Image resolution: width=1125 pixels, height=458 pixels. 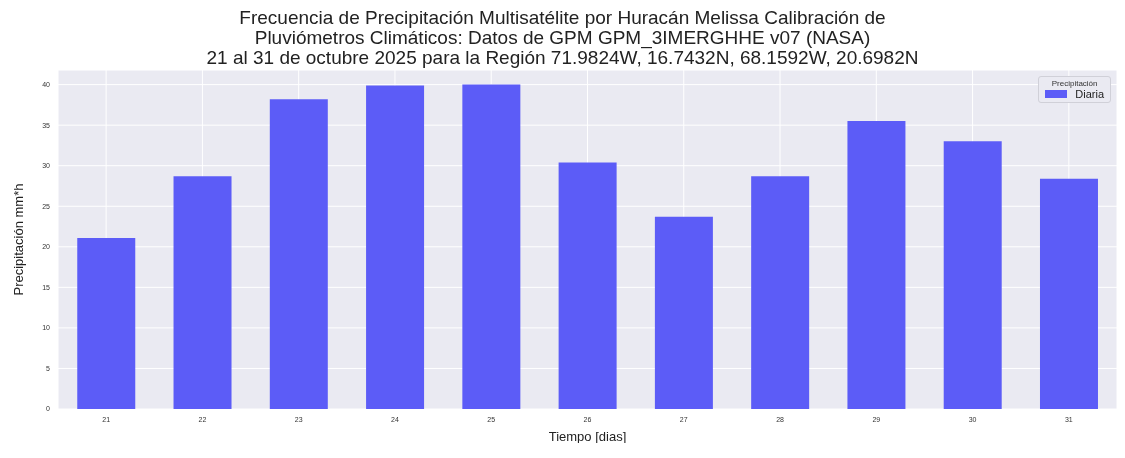 I want to click on legend-title: Precipitación, so click(x=1074, y=83).